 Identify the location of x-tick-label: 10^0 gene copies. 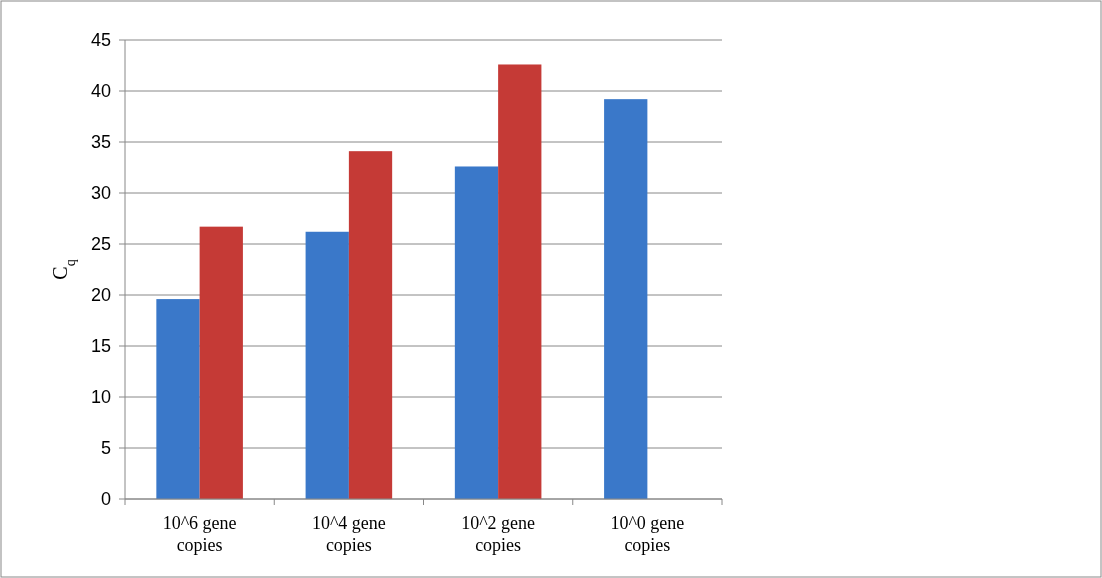
(647, 534).